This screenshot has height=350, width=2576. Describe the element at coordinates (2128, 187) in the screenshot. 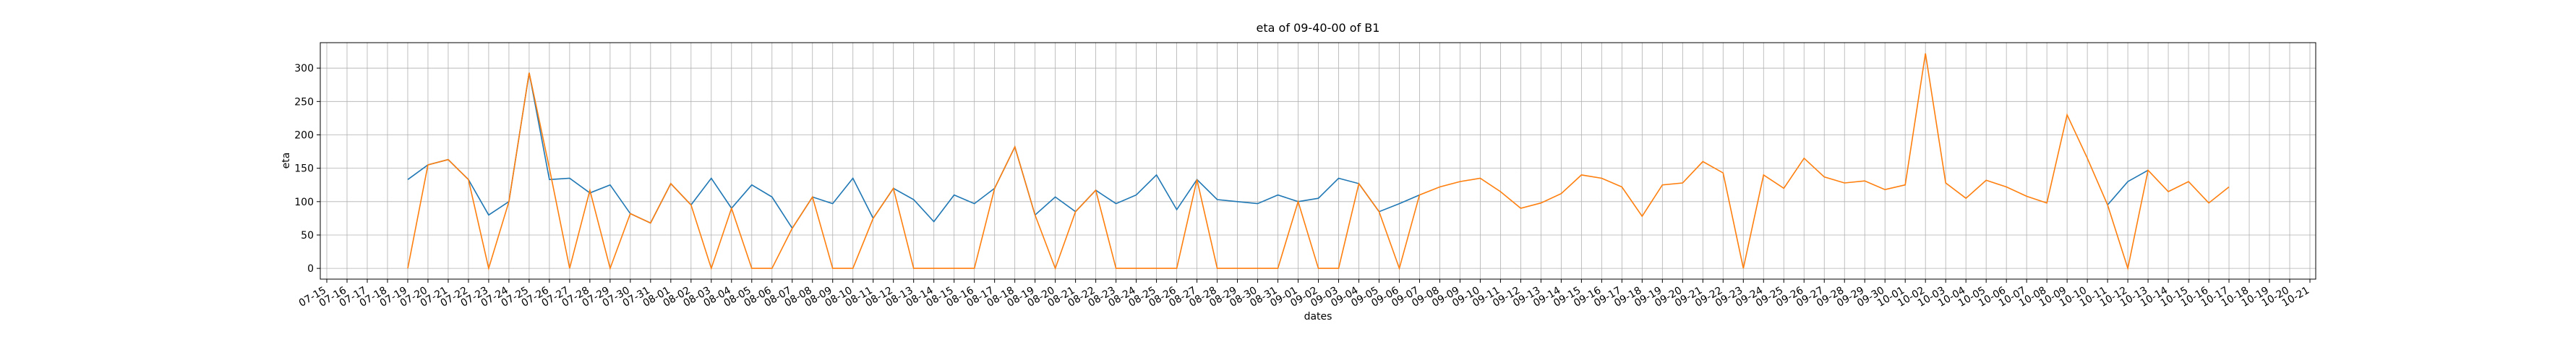

I see `data-line` at that location.